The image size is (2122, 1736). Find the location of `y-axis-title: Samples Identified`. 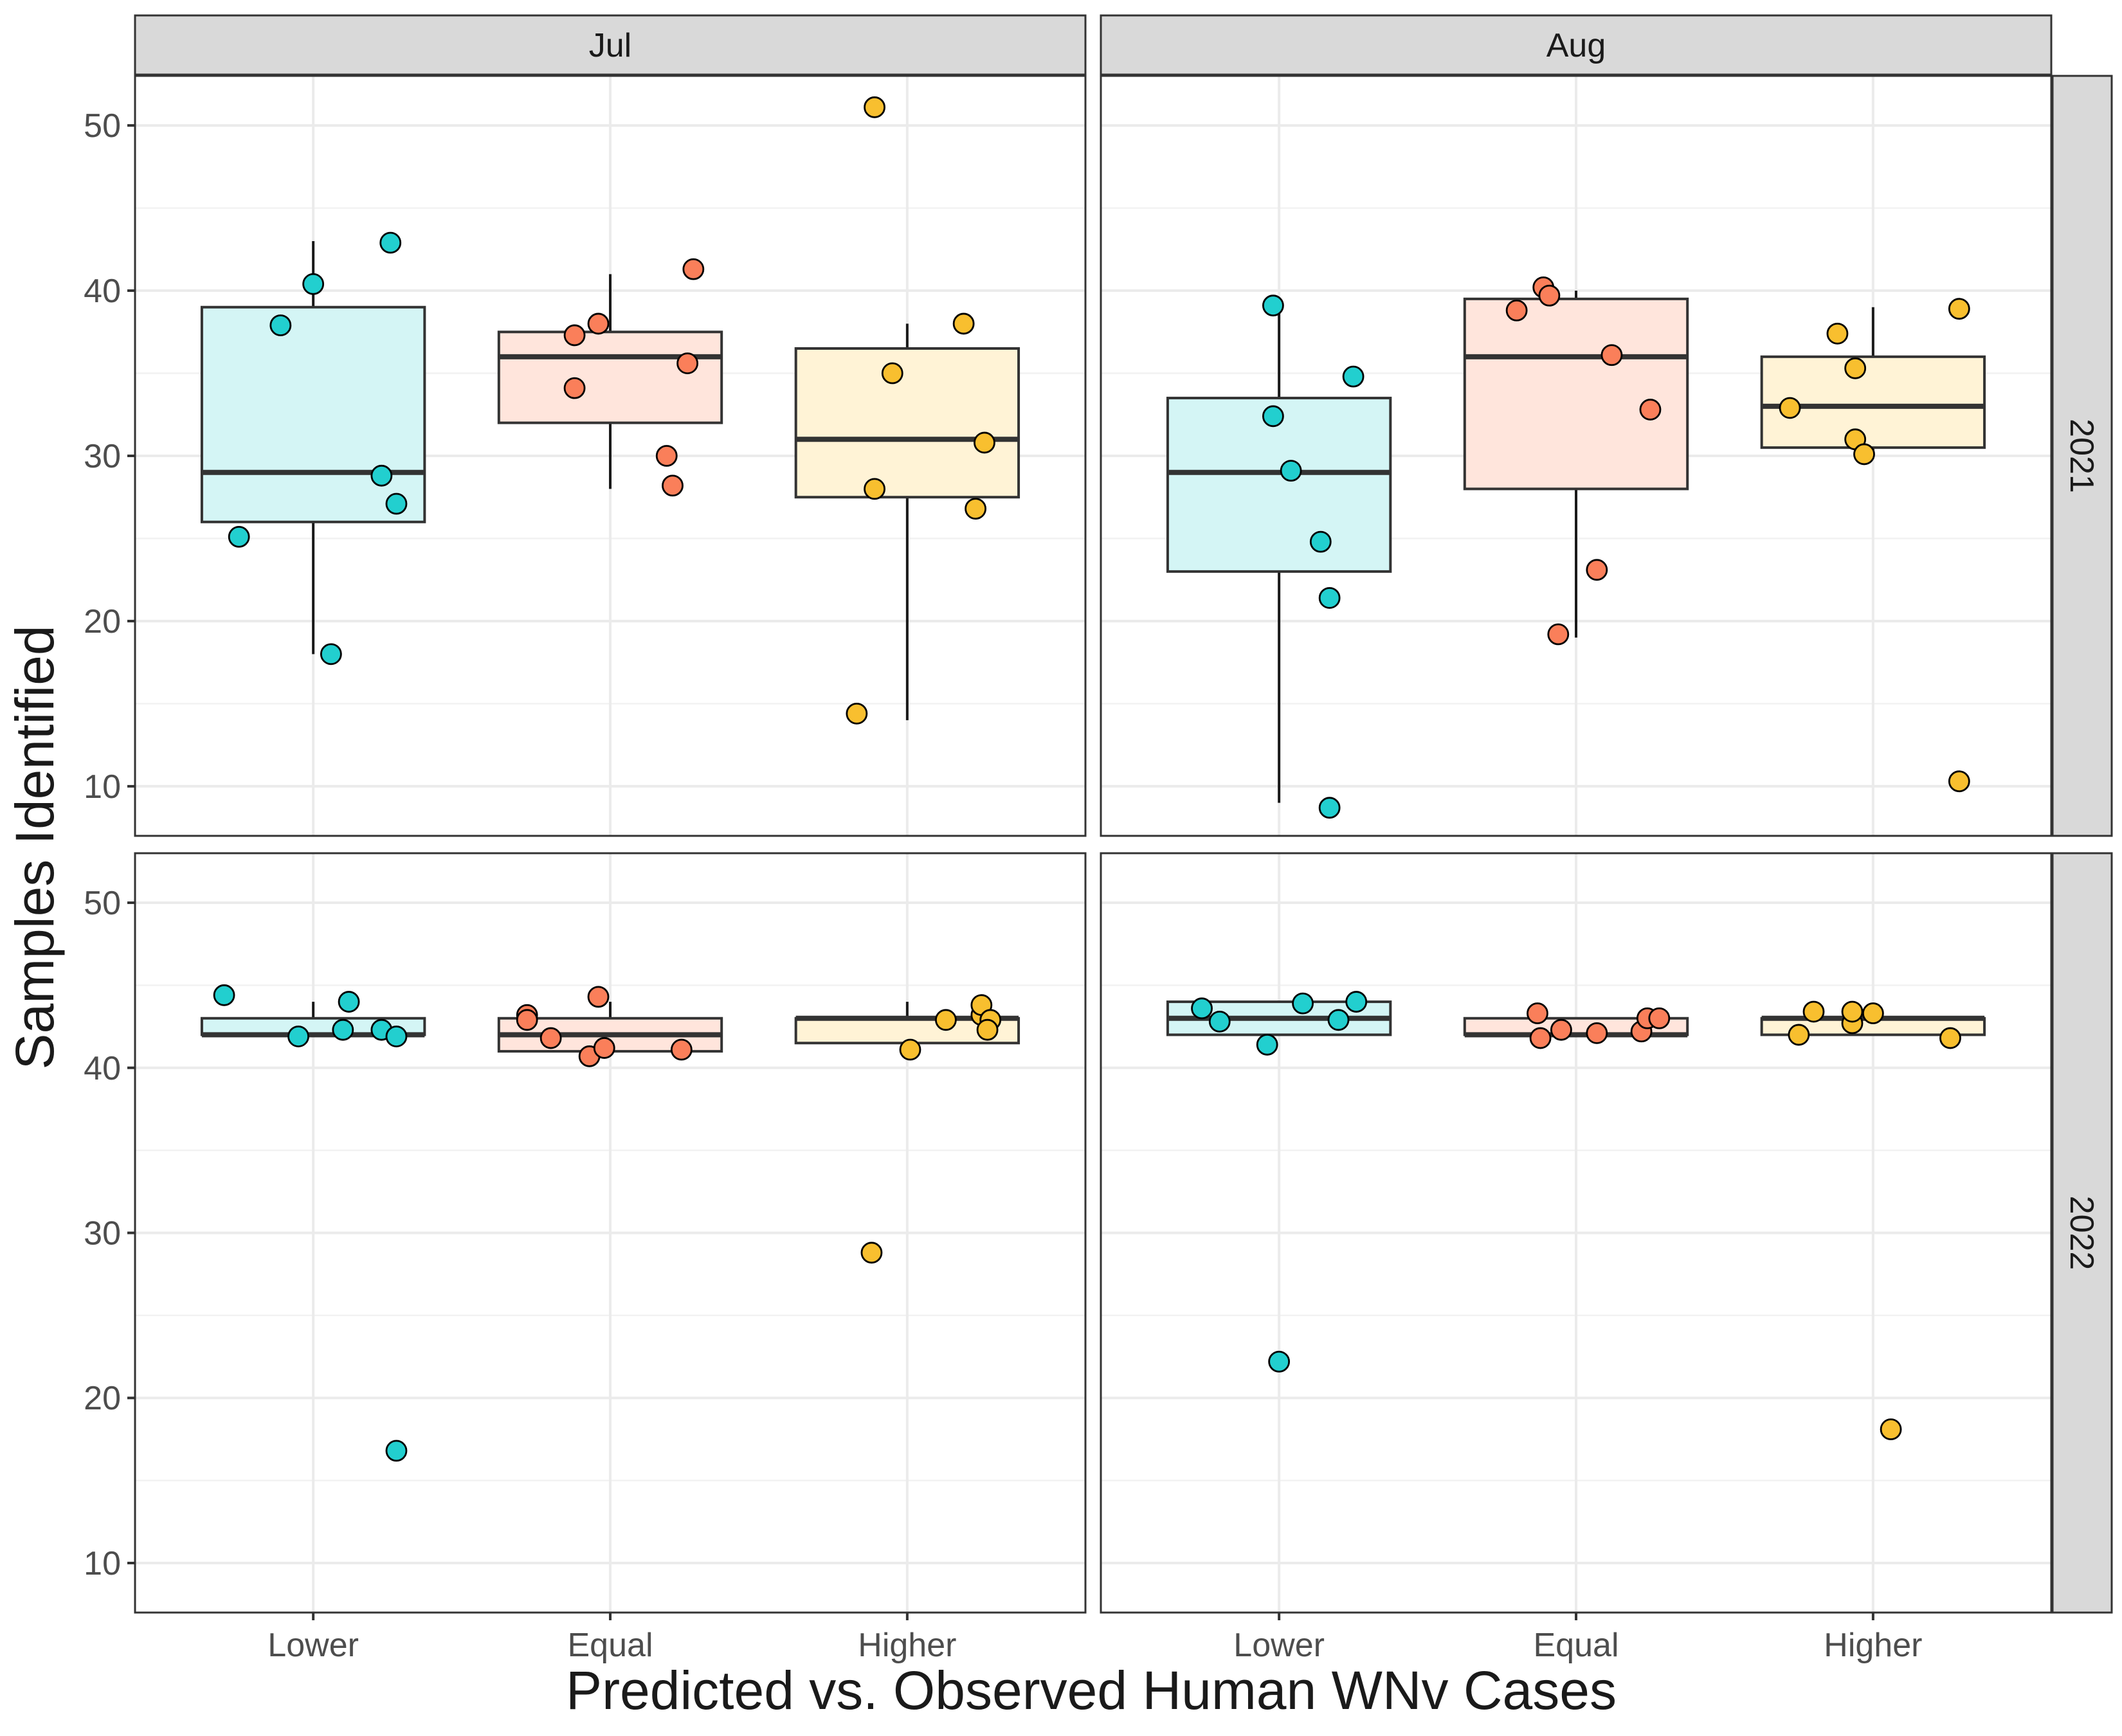

y-axis-title: Samples Identified is located at coordinates (35, 847).